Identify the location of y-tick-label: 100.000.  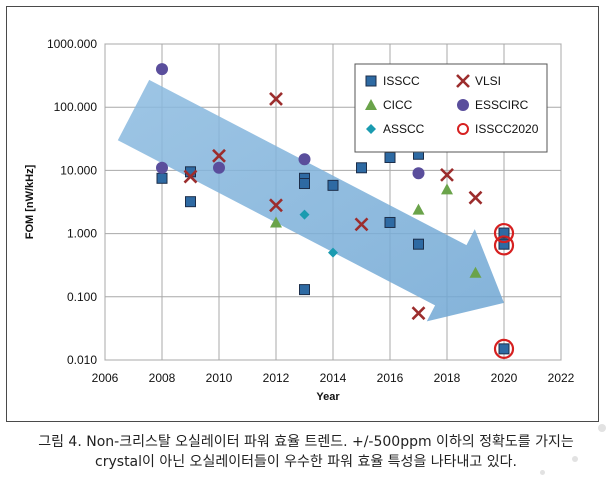
(76, 107).